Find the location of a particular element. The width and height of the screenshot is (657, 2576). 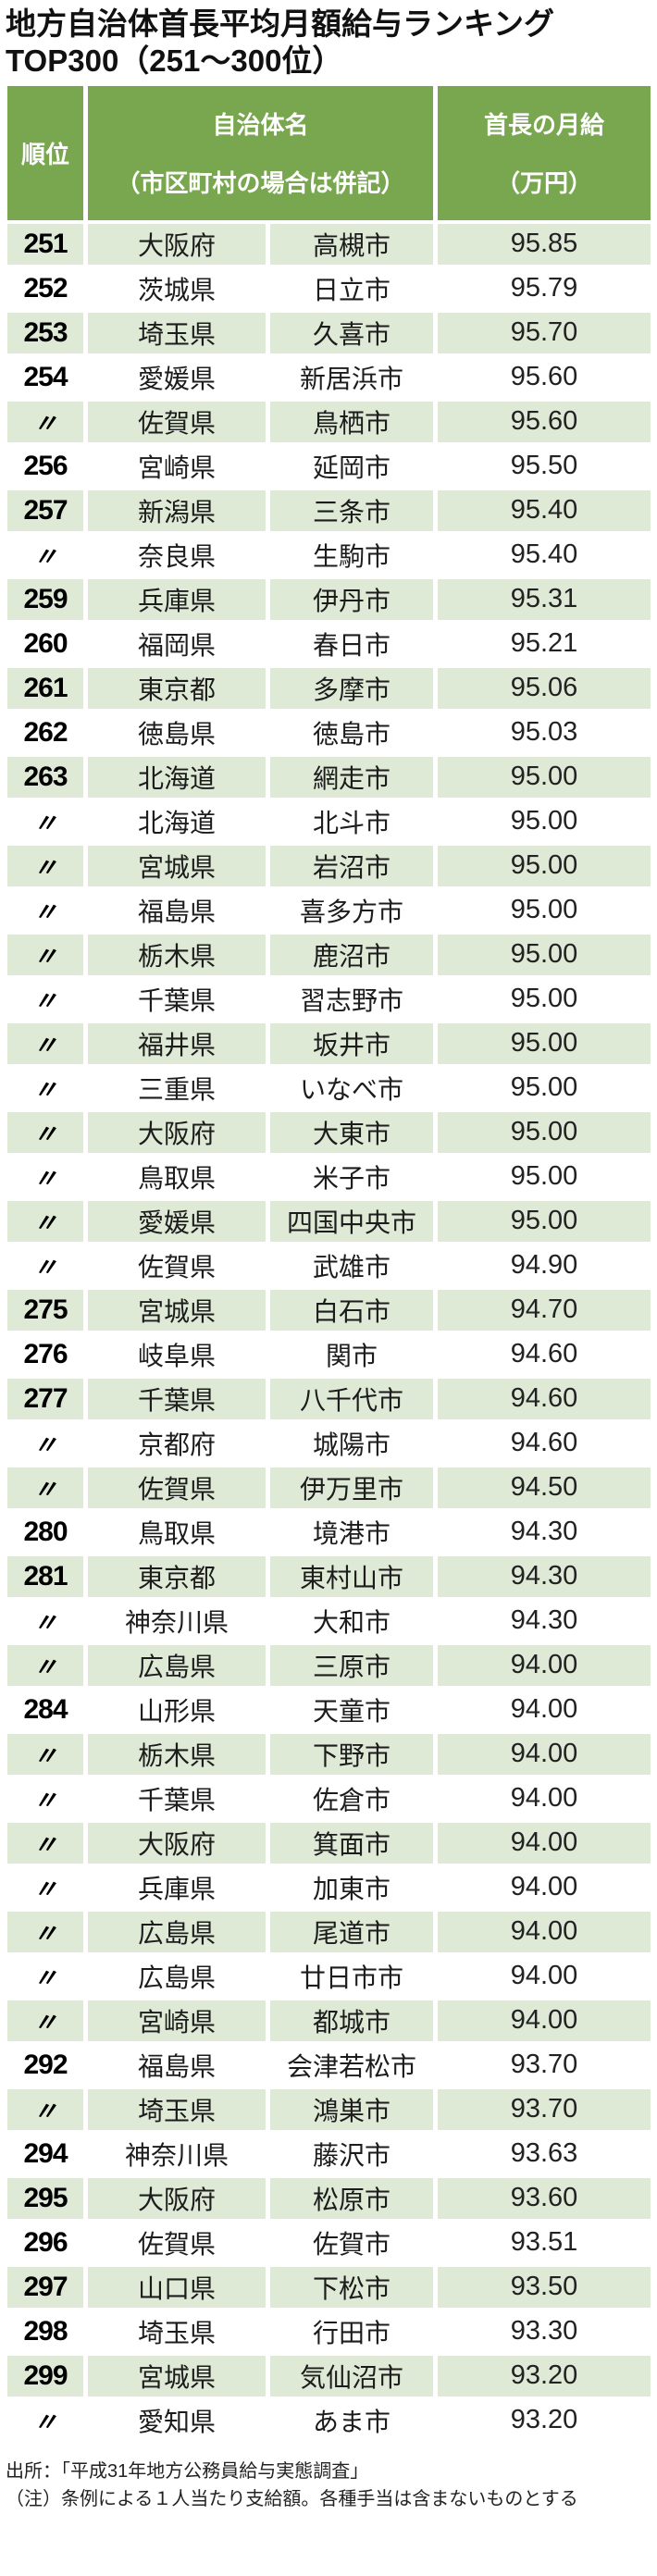

page-title-line2: TOP300（251〜300位） is located at coordinates (175, 61).